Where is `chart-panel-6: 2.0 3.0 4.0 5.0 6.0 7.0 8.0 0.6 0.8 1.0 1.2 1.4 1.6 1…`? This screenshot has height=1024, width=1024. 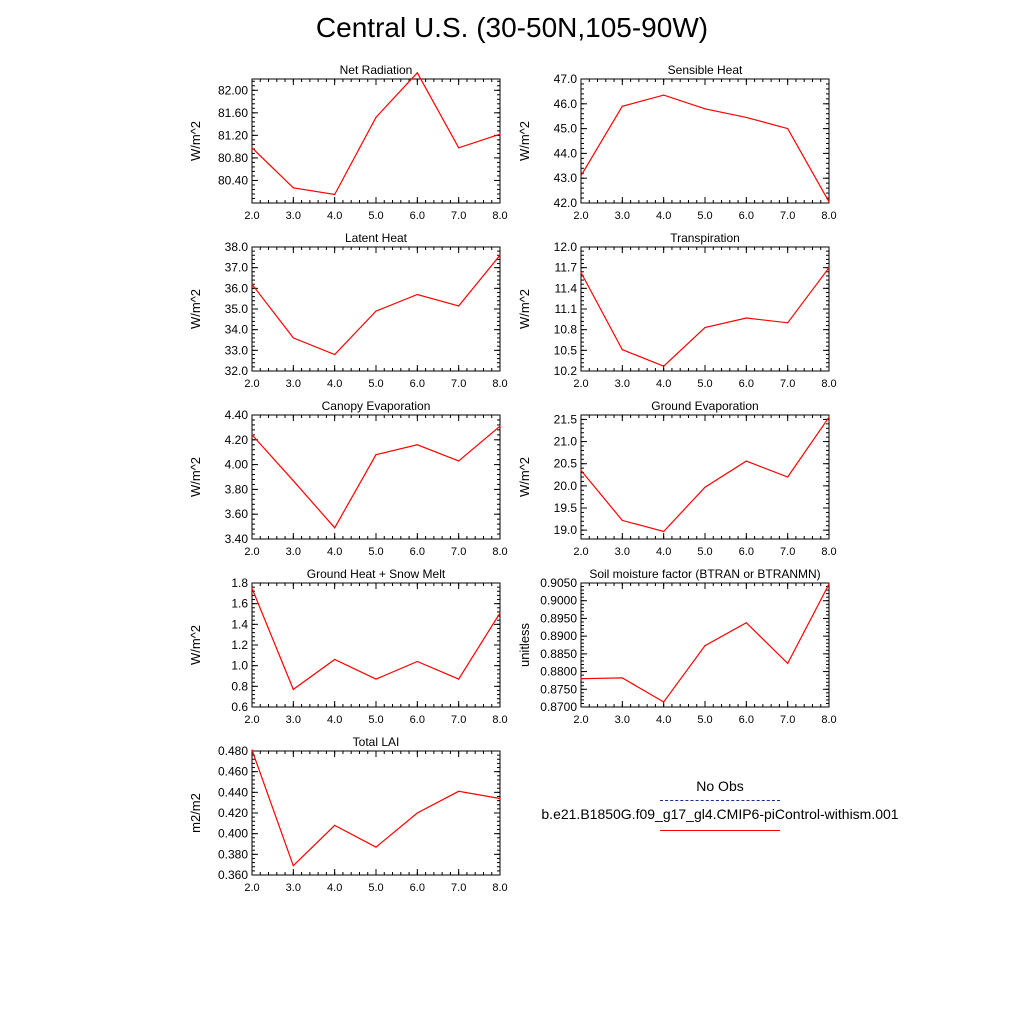 chart-panel-6: 2.0 3.0 4.0 5.0 6.0 7.0 8.0 0.6 0.8 1.0 1.2 1.4 1.6 1… is located at coordinates (348, 646).